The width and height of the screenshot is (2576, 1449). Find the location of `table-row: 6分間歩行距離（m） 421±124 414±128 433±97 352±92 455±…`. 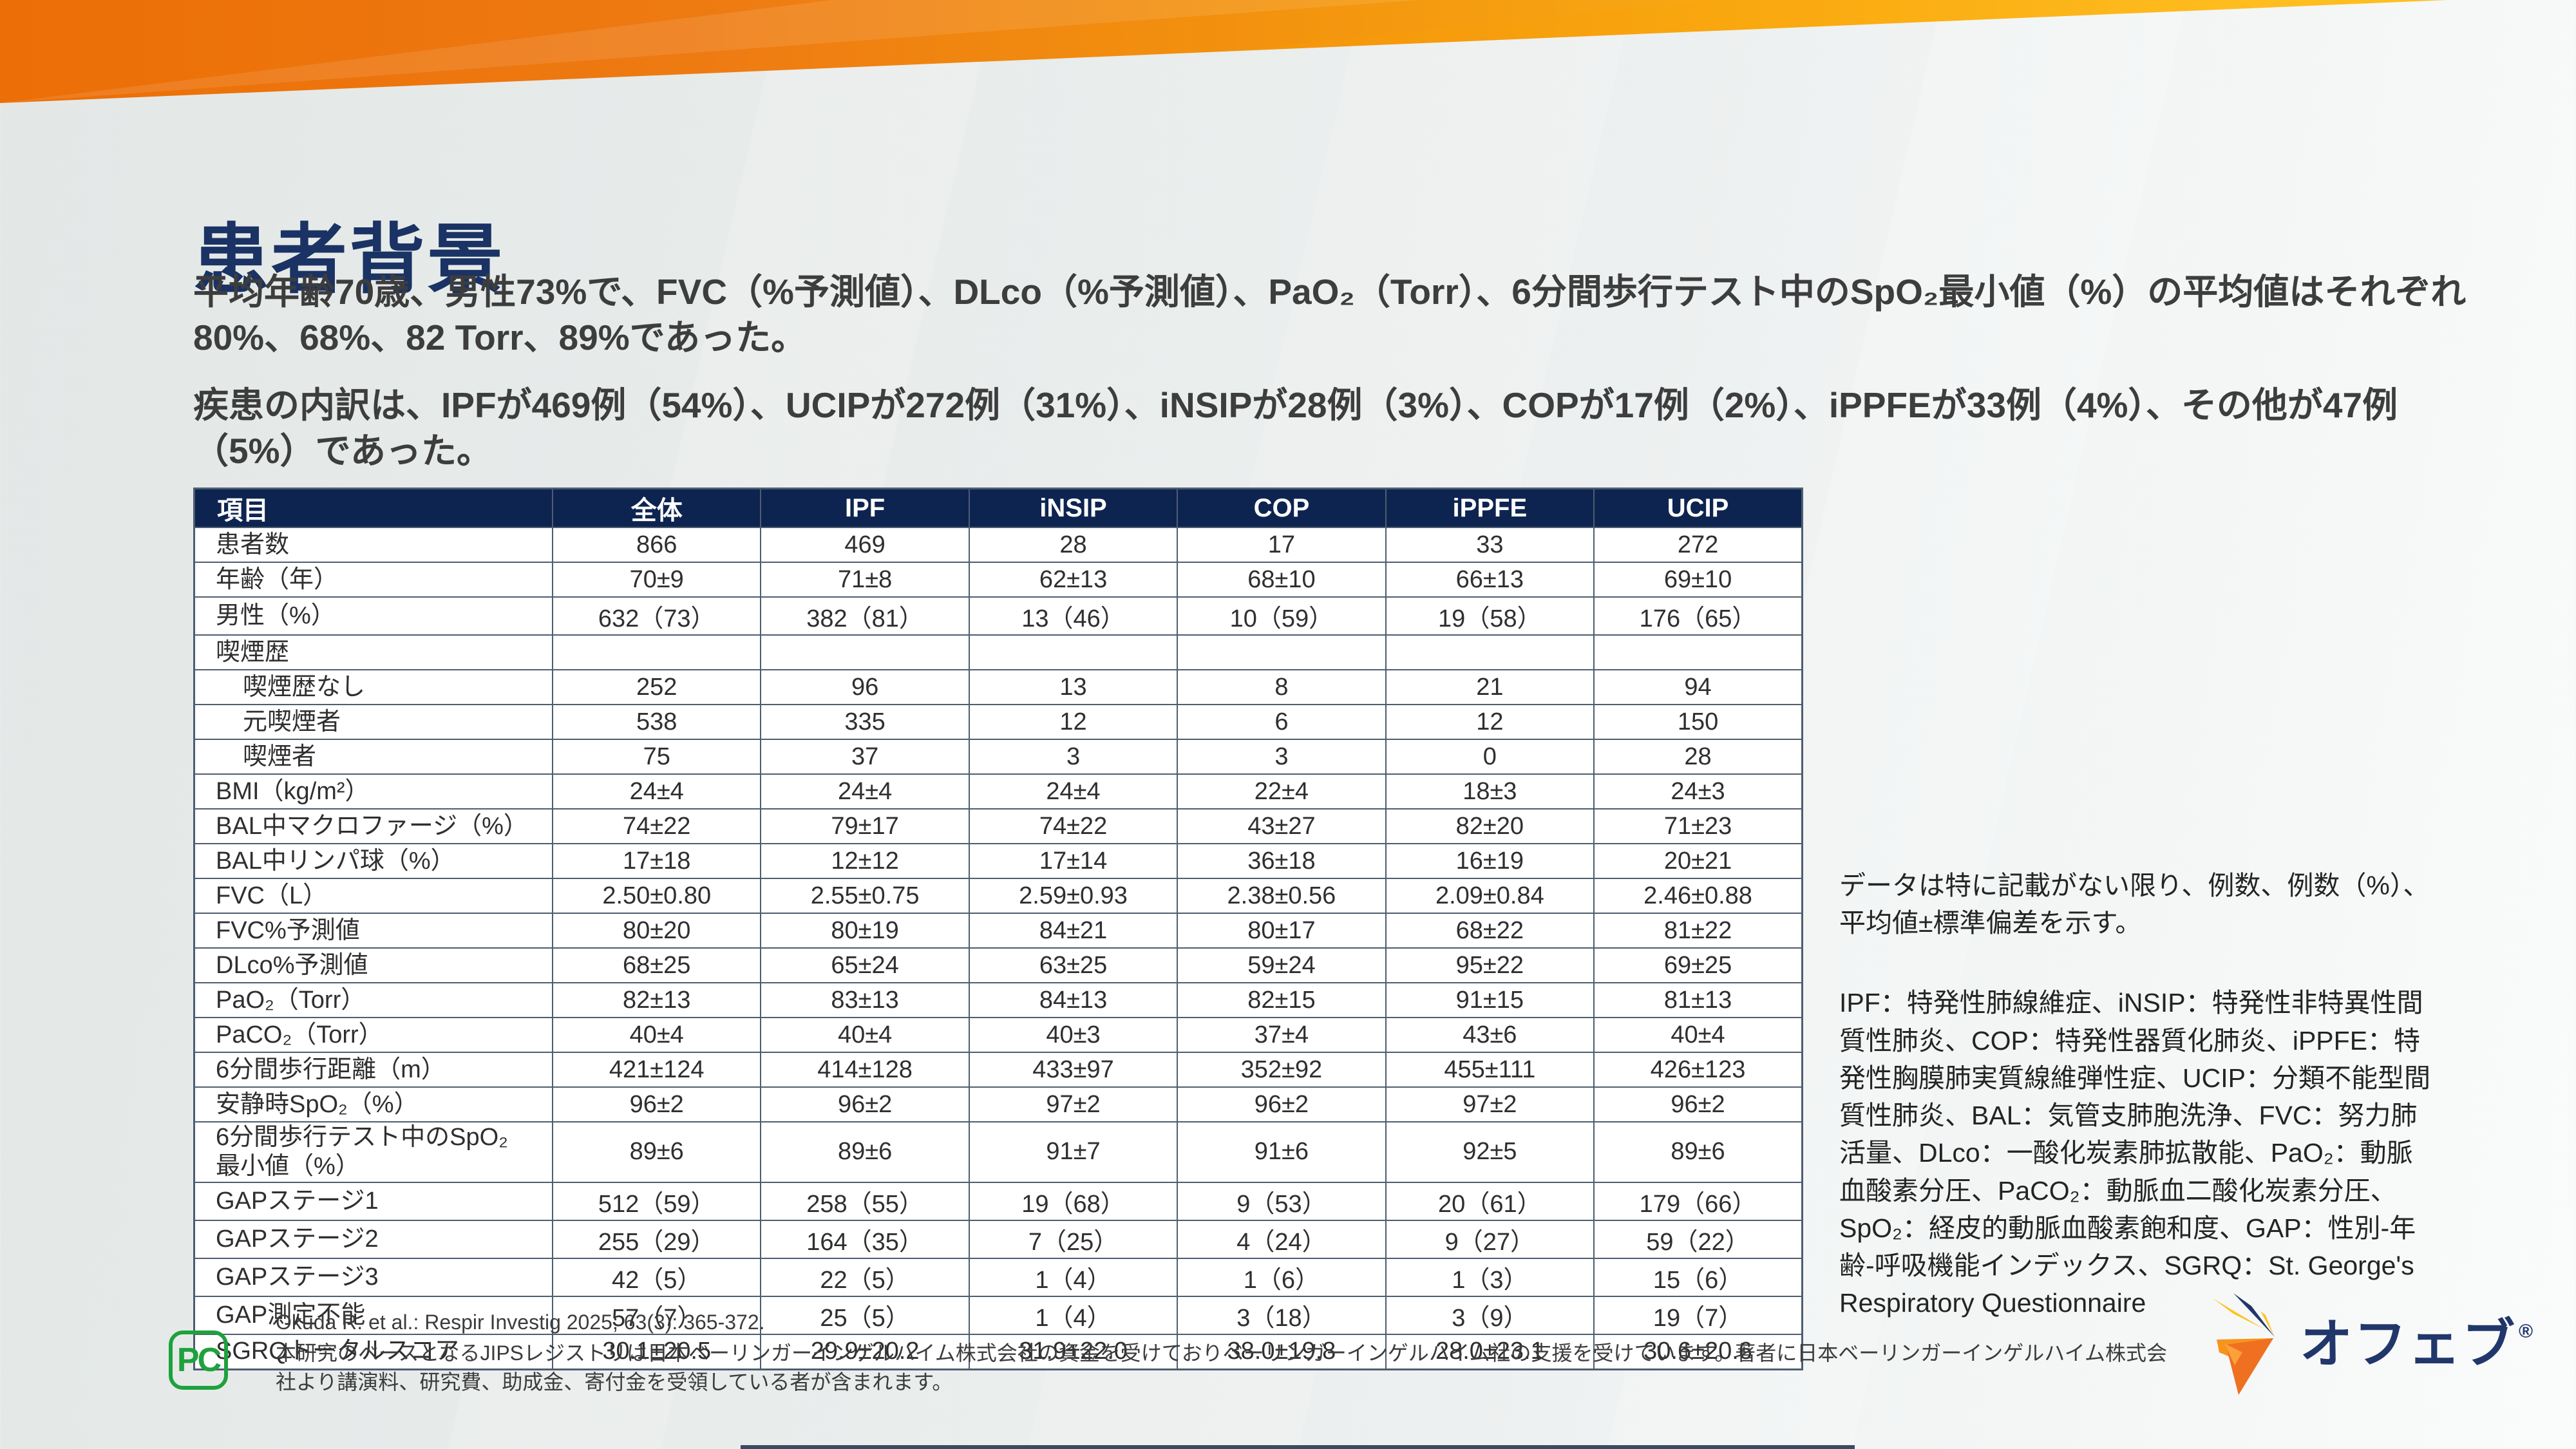

table-row: 6分間歩行距離（m） 421±124 414±128 433±97 352±92 455±… is located at coordinates (998, 1070).